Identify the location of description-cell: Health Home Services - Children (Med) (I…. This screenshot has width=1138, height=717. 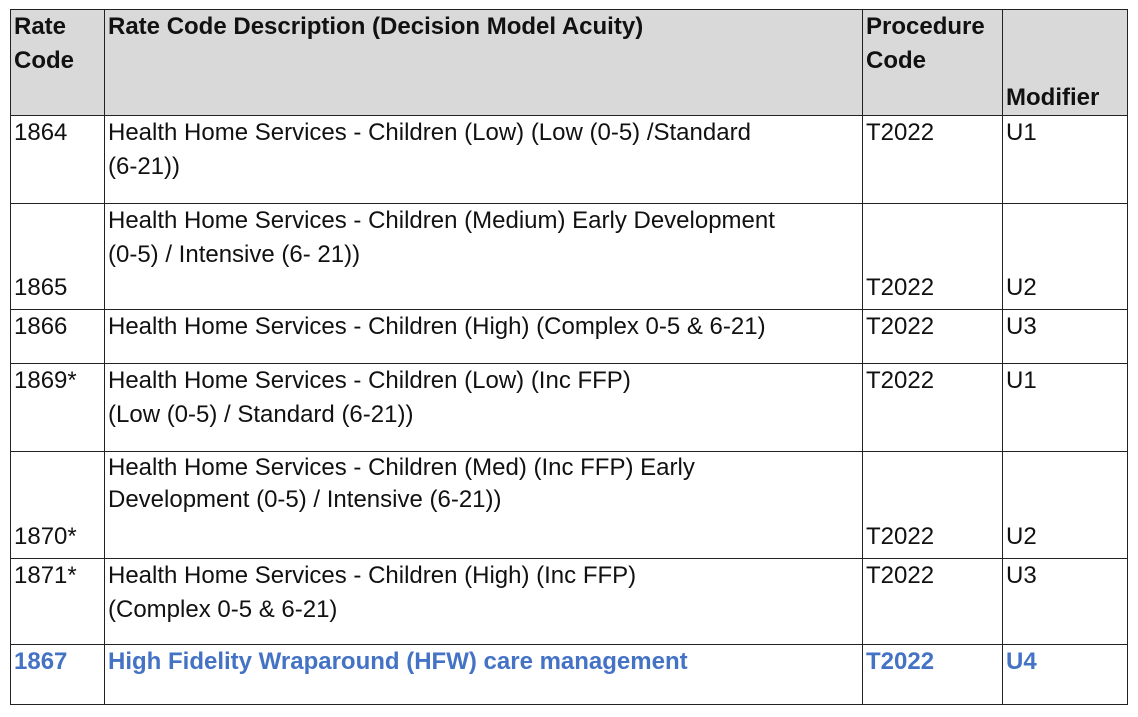
(483, 505).